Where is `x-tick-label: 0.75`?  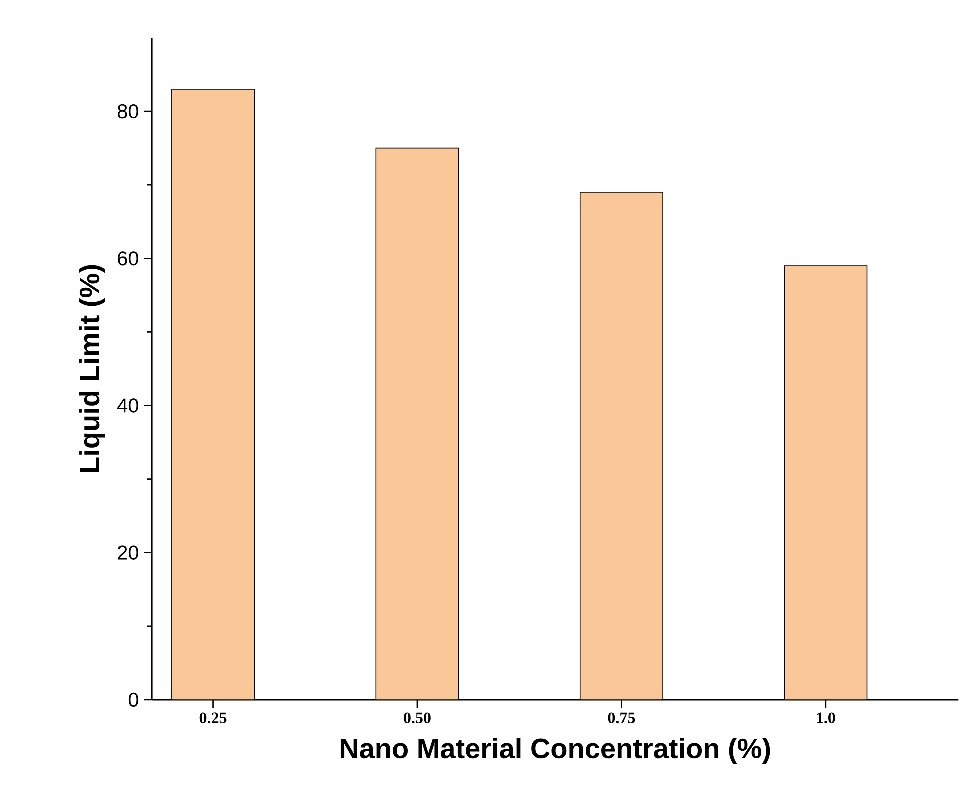
x-tick-label: 0.75 is located at coordinates (622, 718).